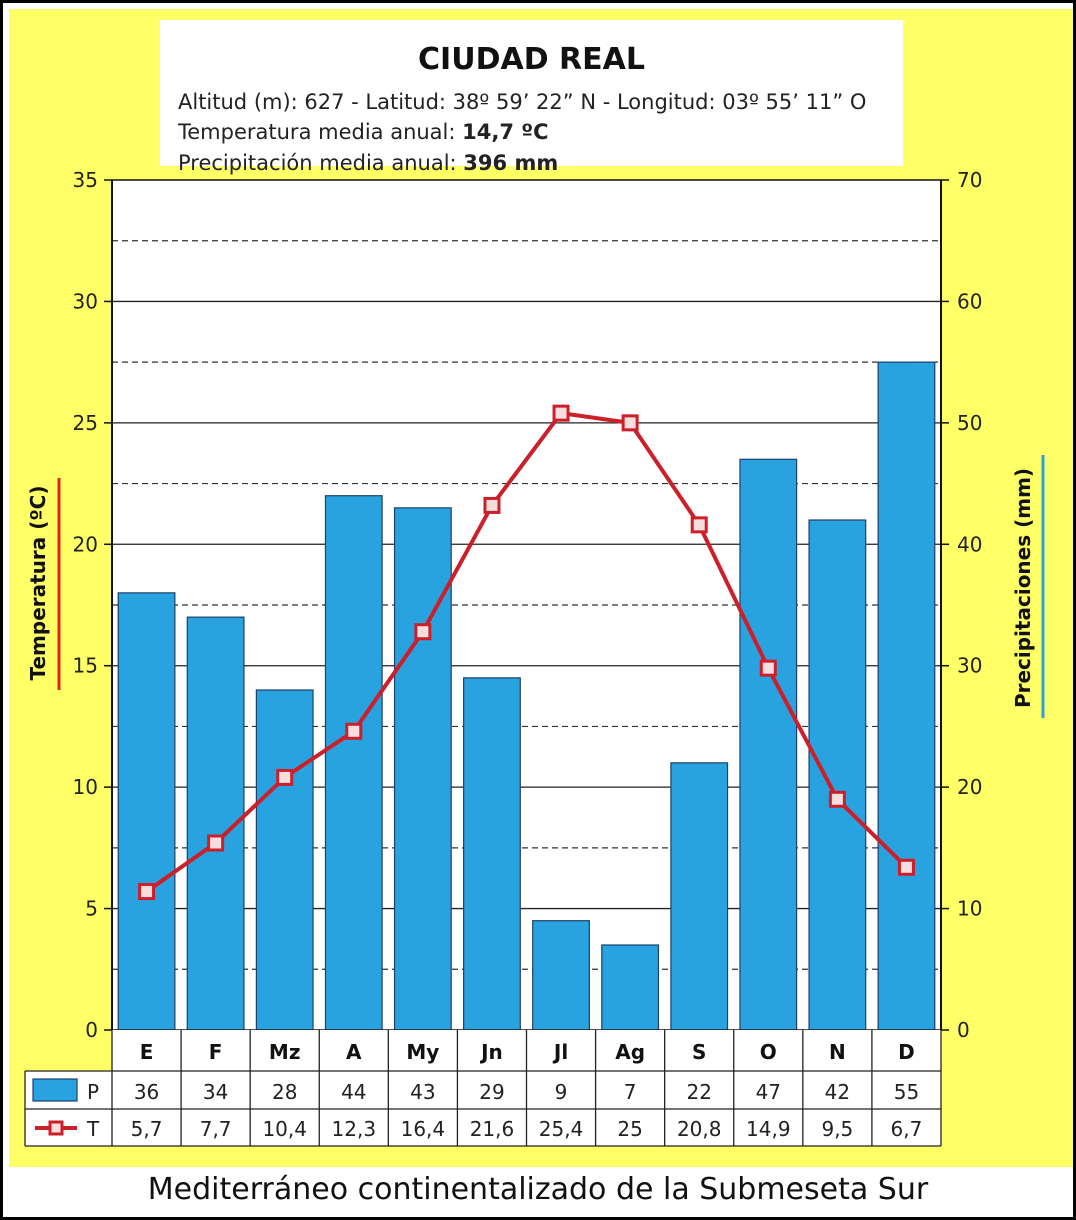  I want to click on temp-value-Ag: 25, so click(629, 1129).